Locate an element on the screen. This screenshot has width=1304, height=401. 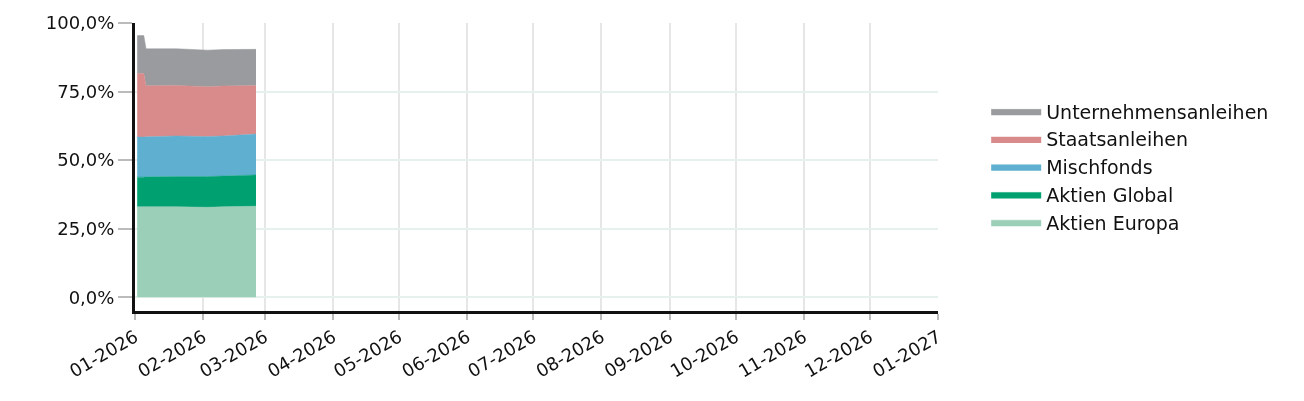
legend-label: Mischfonds is located at coordinates (1099, 167).